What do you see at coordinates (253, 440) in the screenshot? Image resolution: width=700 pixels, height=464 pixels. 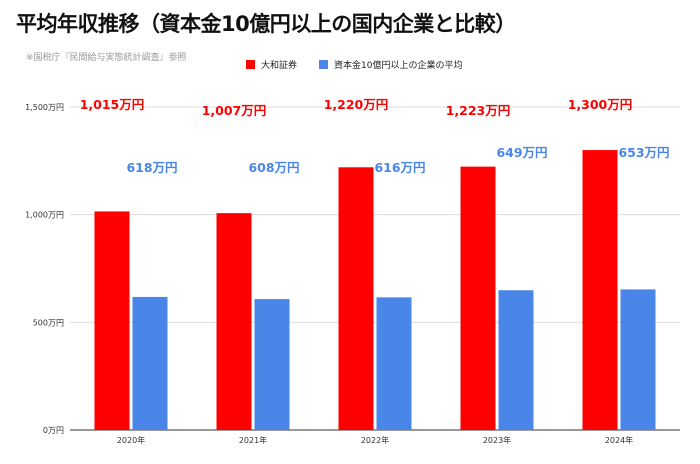 I see `x-tick-label: 2021年` at bounding box center [253, 440].